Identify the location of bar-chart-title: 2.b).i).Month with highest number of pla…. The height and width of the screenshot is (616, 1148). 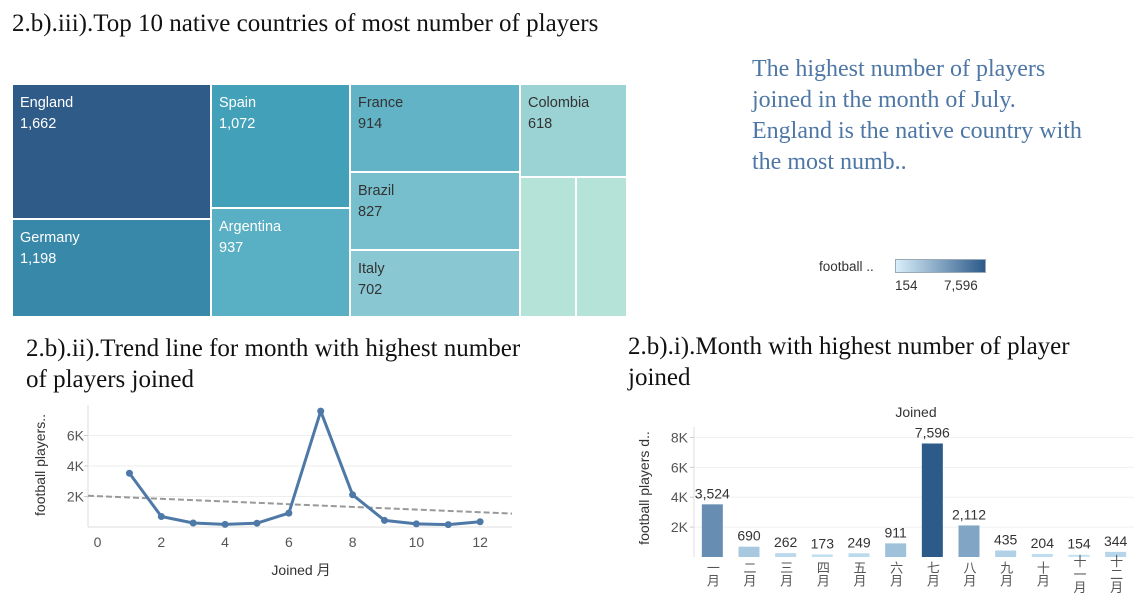
(849, 362).